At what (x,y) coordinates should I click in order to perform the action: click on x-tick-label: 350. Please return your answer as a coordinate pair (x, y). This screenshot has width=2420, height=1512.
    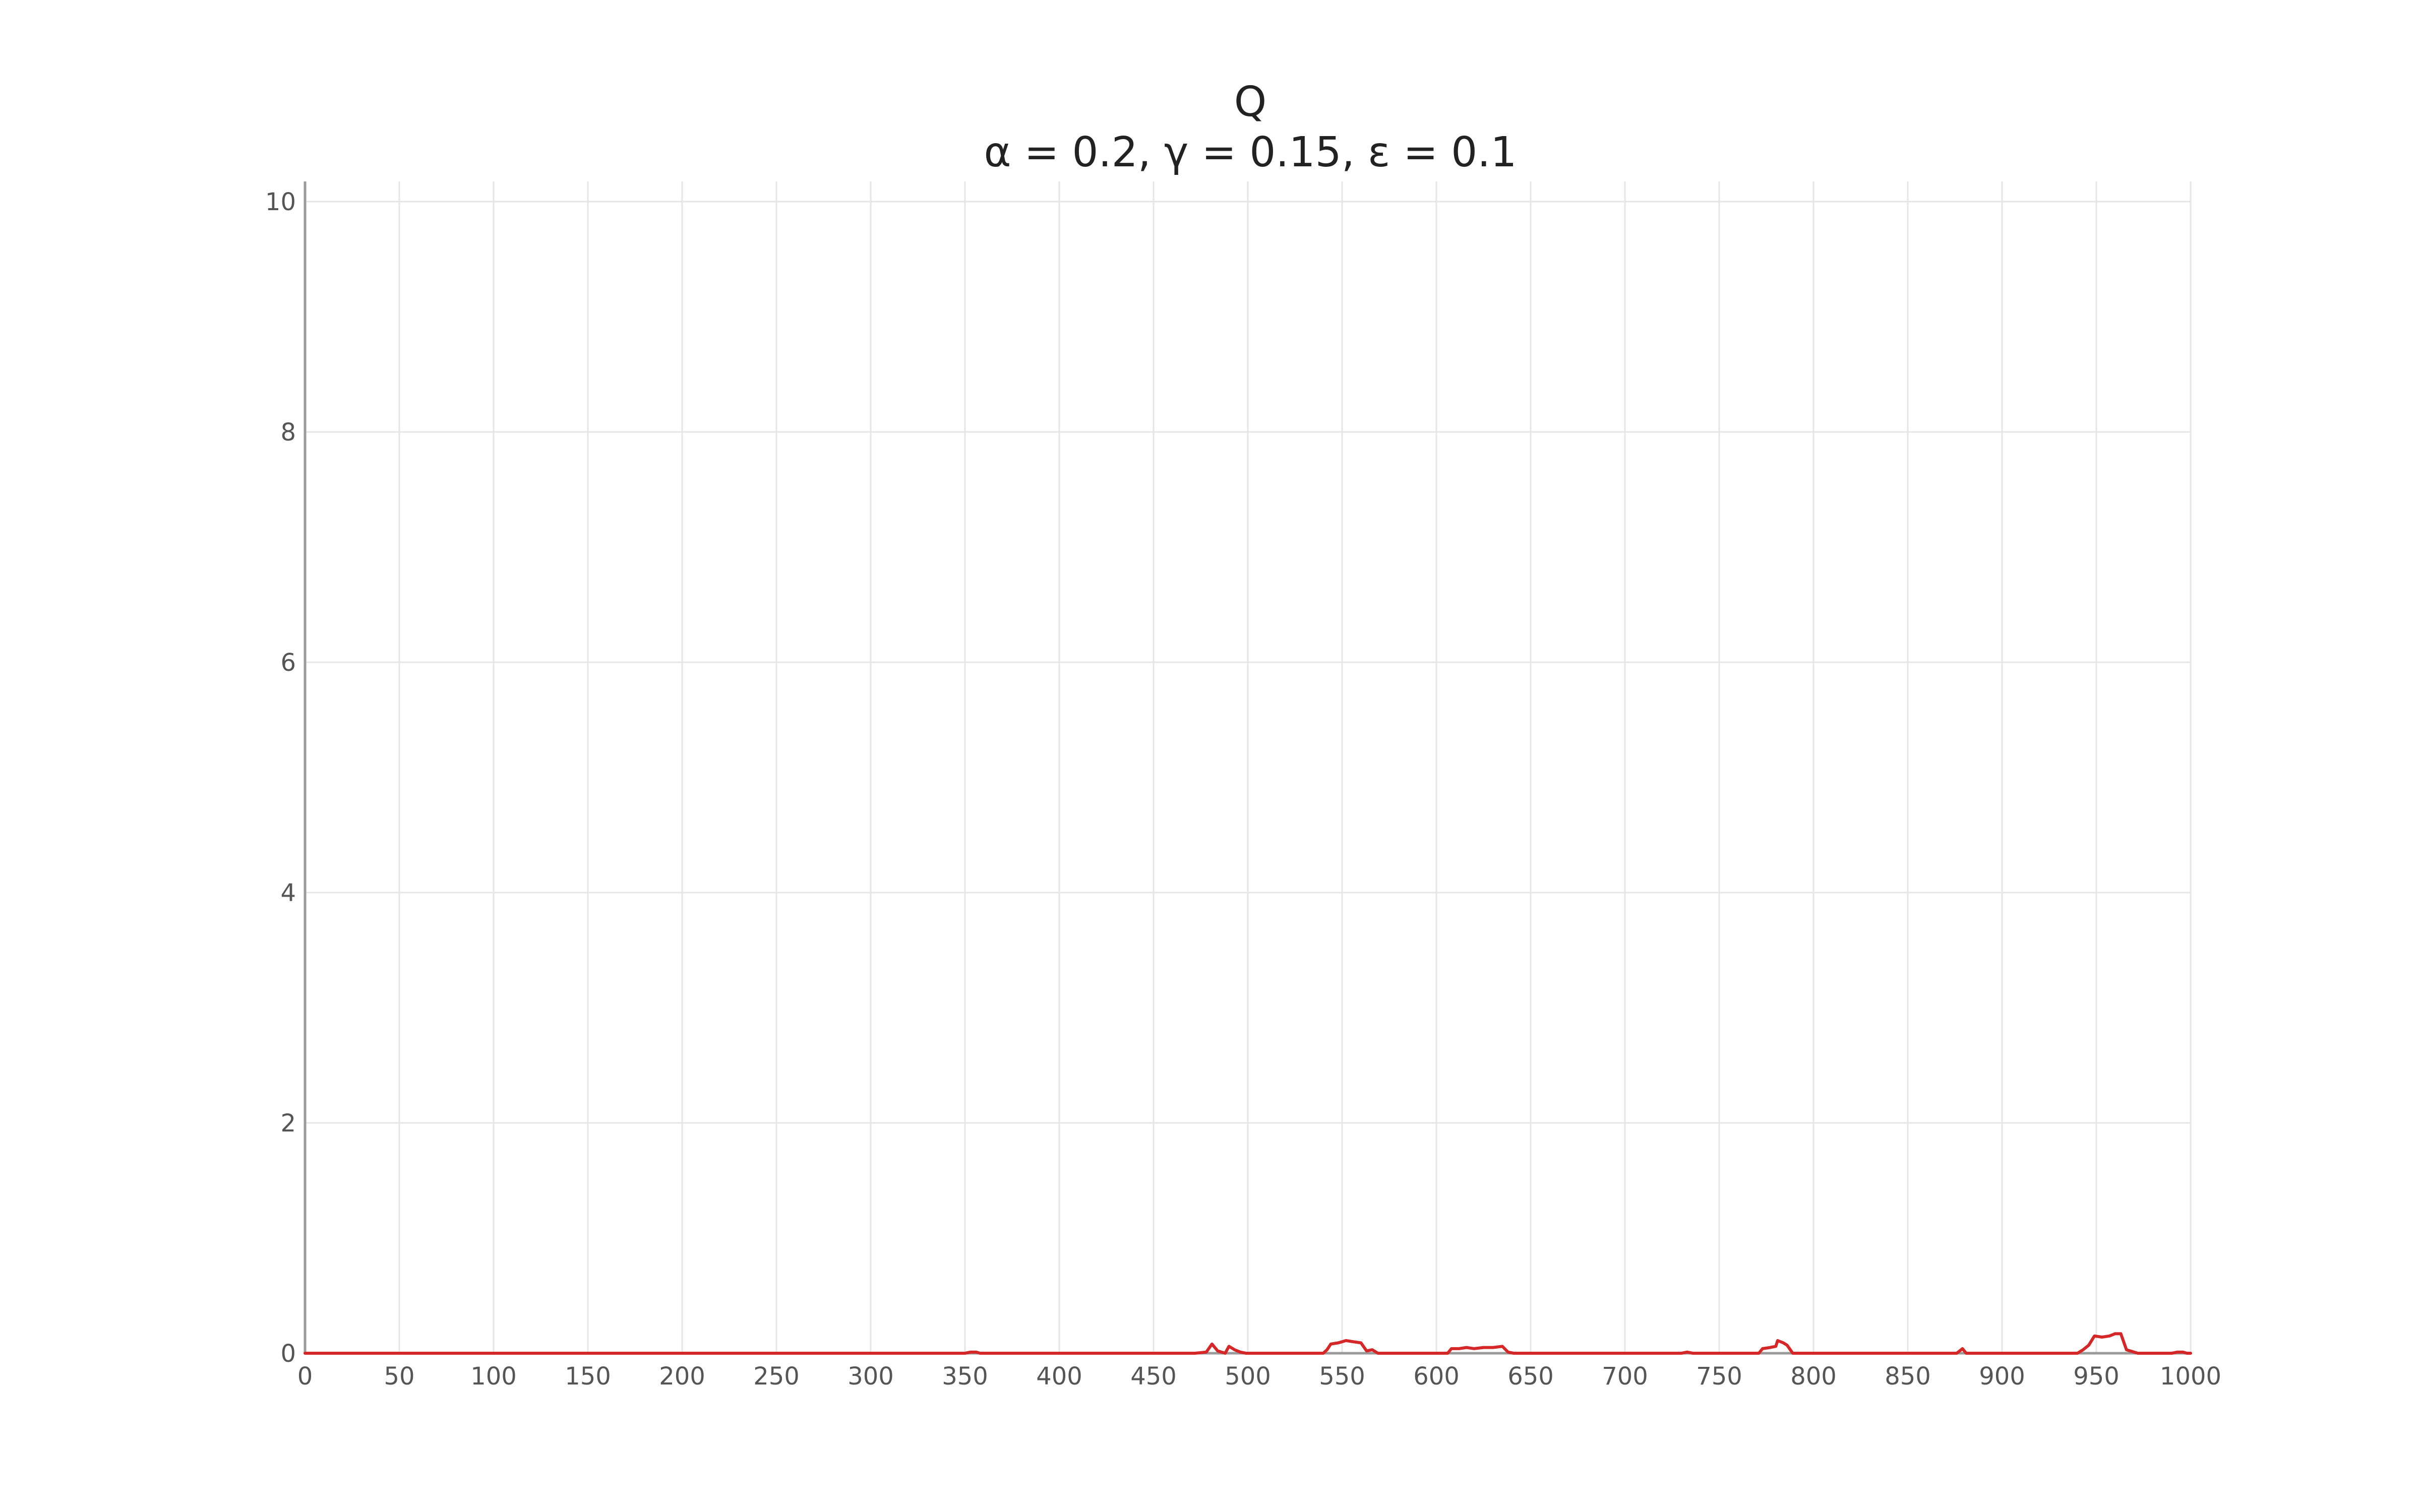
    Looking at the image, I should click on (965, 1376).